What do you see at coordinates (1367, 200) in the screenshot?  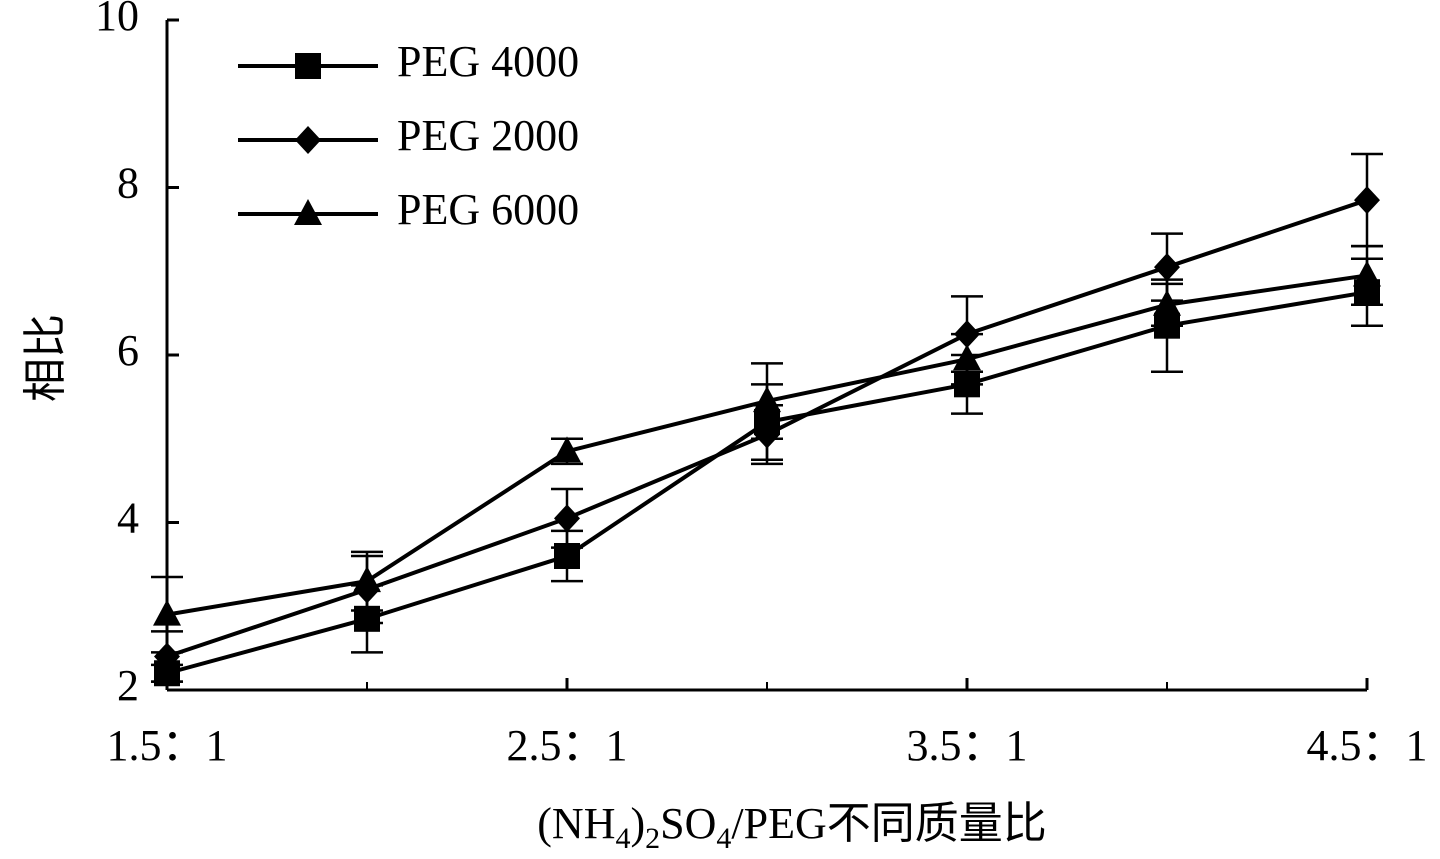 I see `point-s1-p6` at bounding box center [1367, 200].